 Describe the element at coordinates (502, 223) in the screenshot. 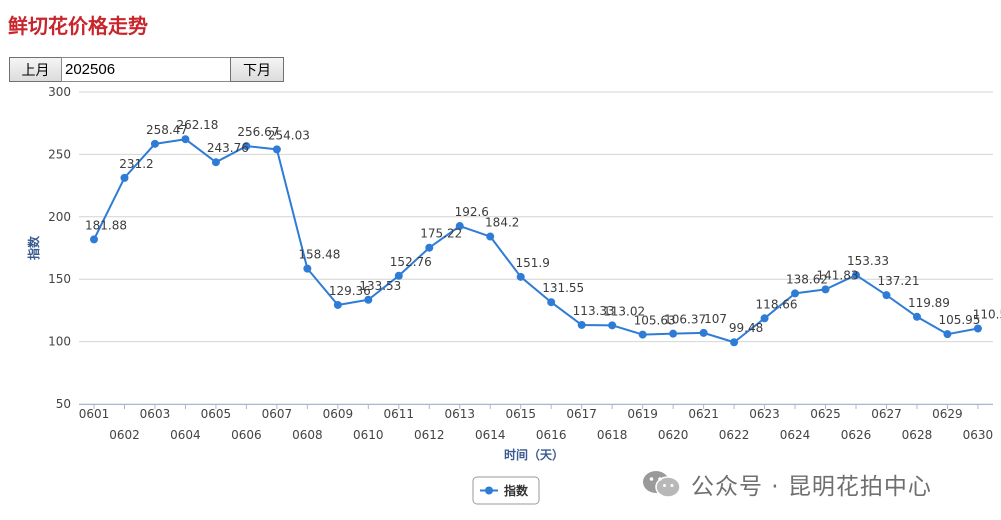

I see `data-label: 184.2` at that location.